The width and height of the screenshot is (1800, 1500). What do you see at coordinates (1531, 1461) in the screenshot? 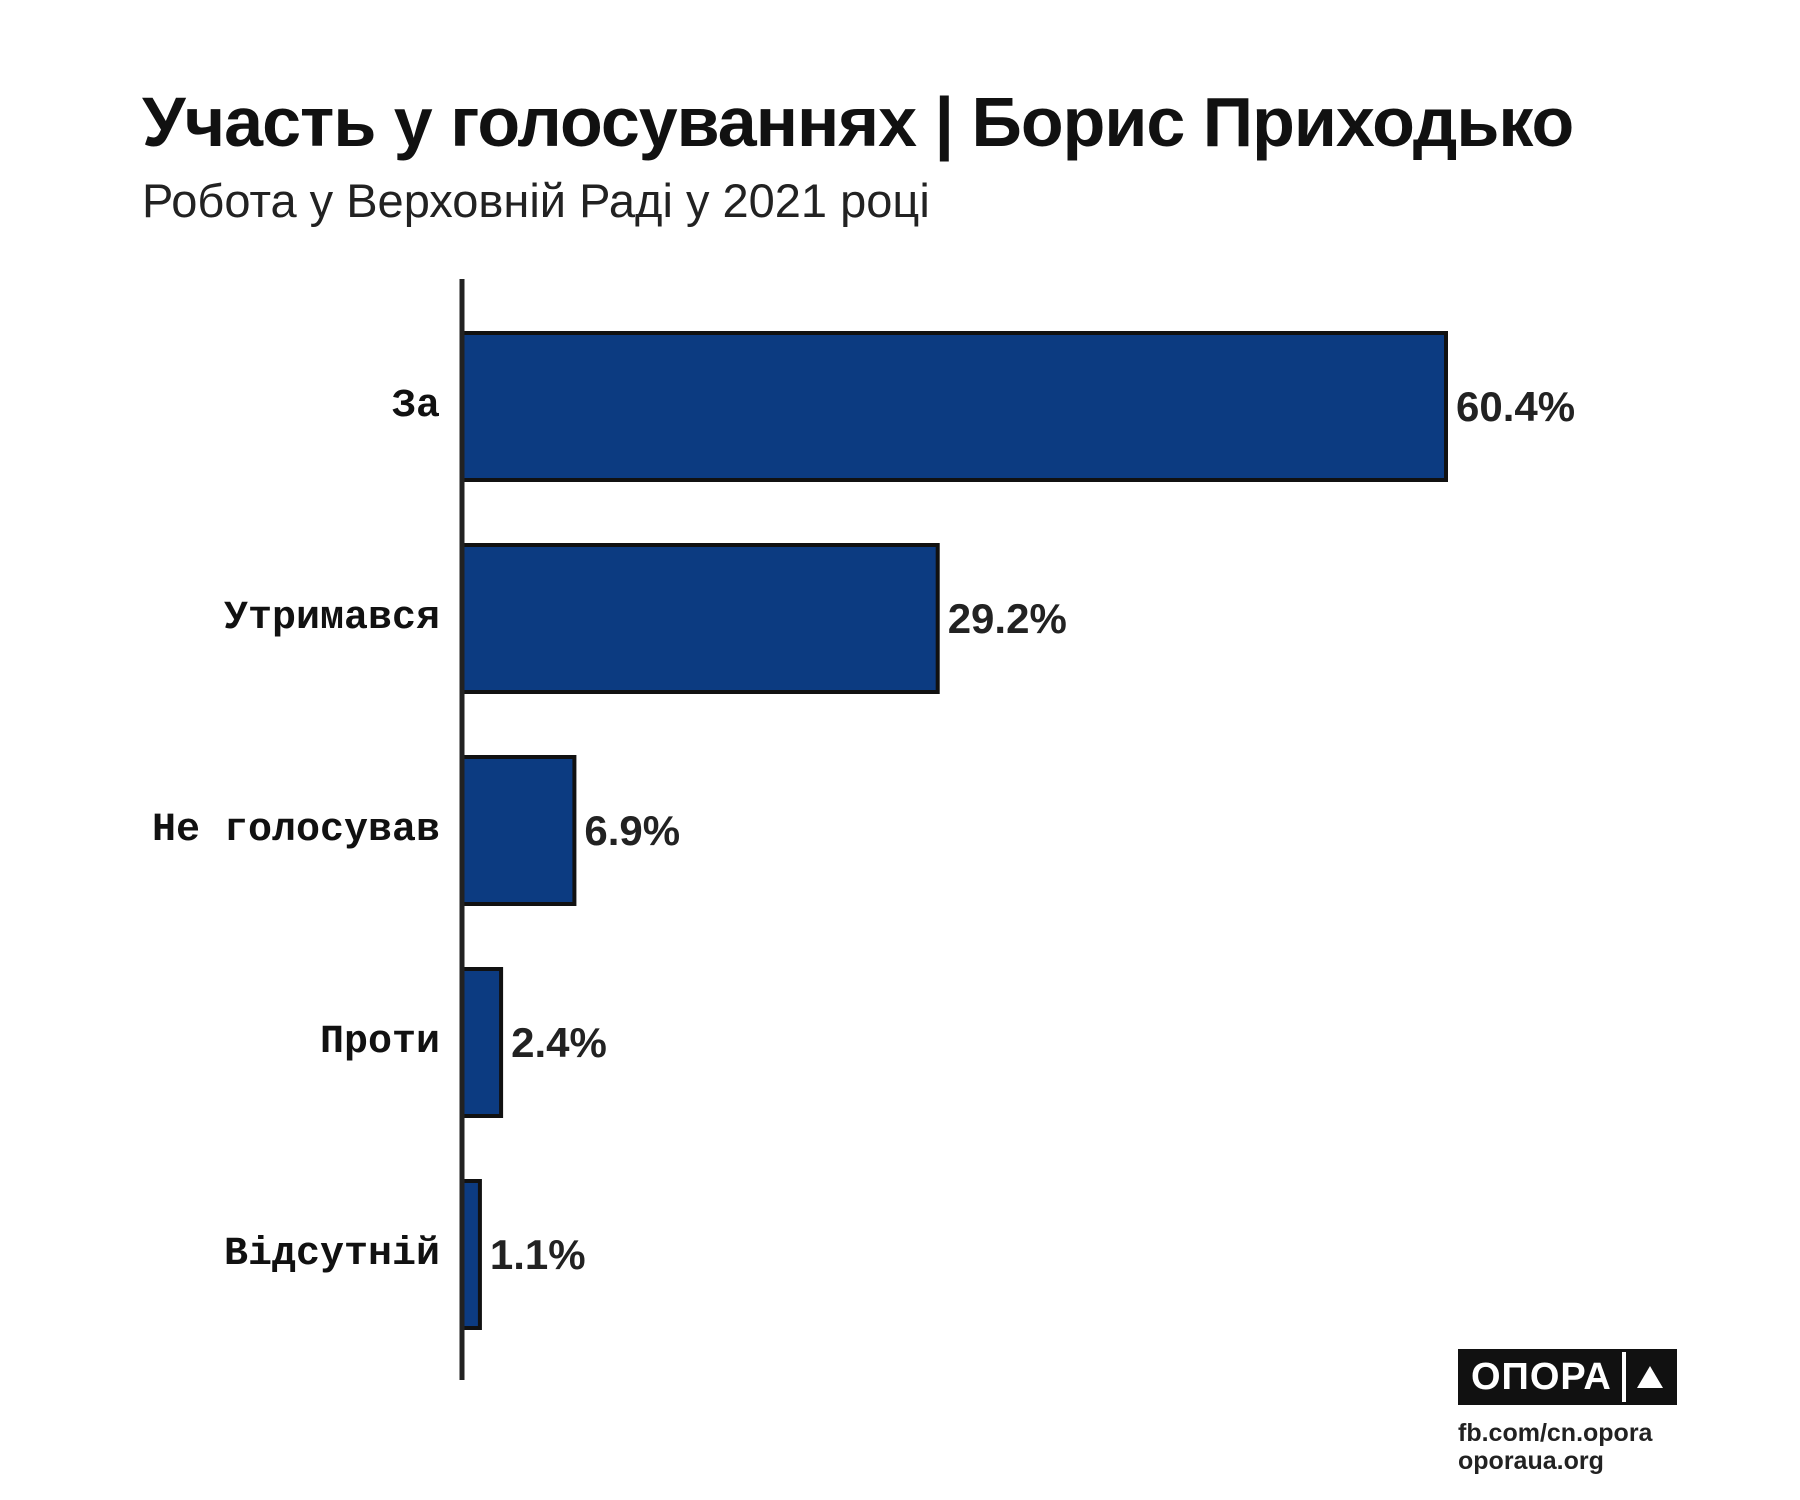
I see `website-link: oporaua.org` at bounding box center [1531, 1461].